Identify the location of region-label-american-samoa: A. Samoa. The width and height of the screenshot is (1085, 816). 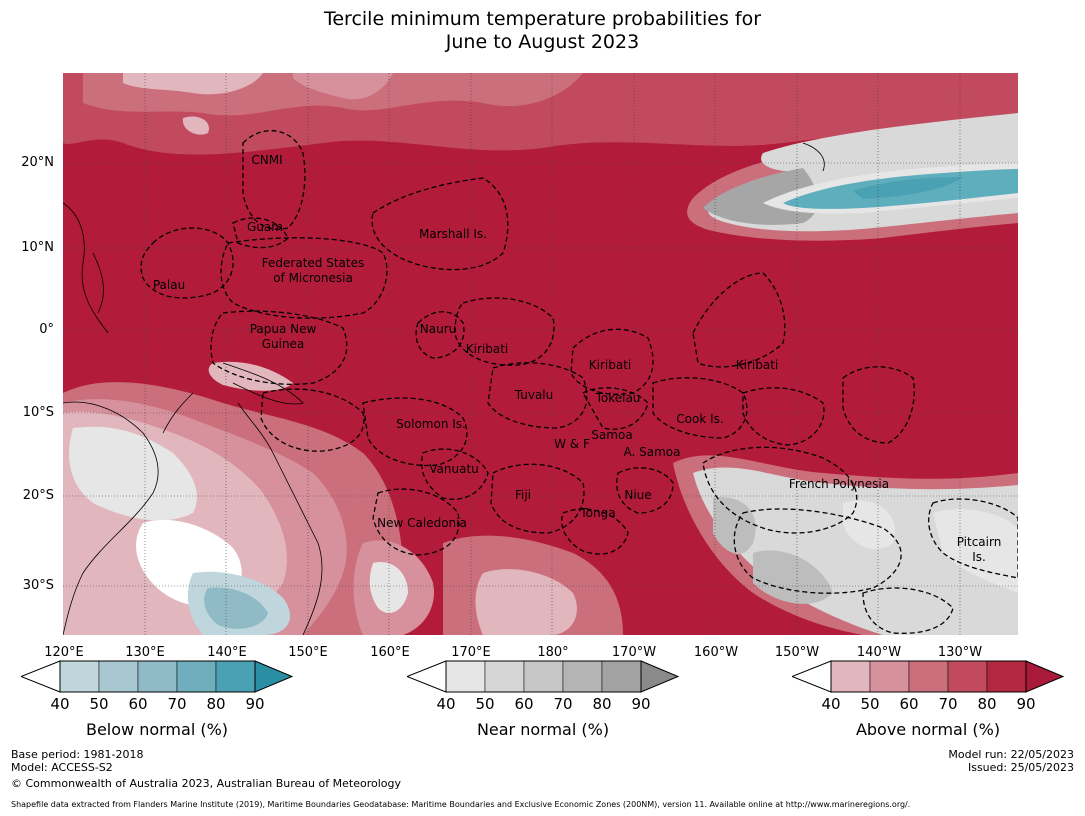
(652, 452).